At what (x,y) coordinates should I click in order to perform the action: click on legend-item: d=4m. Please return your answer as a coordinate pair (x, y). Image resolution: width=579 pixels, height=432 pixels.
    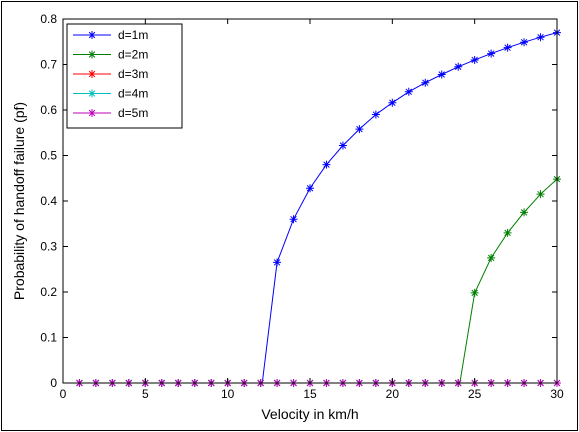
    Looking at the image, I should click on (110, 94).